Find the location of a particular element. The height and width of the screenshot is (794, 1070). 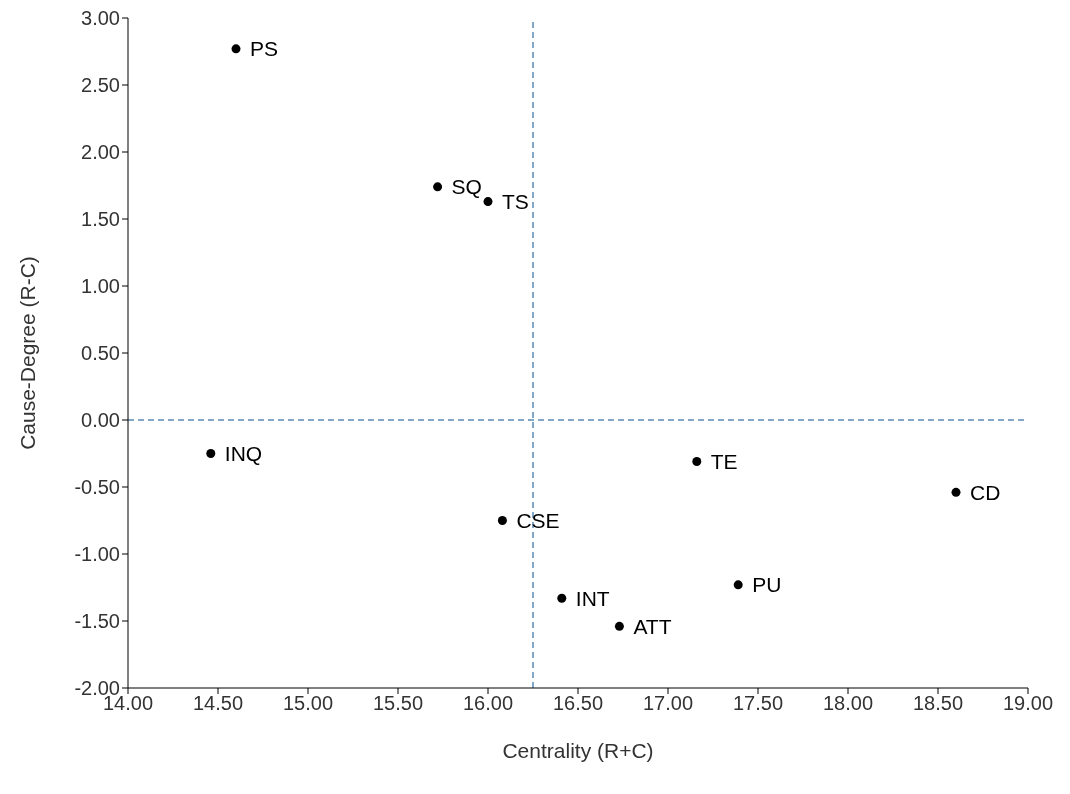

x-tick-label: 18.50 is located at coordinates (938, 703).